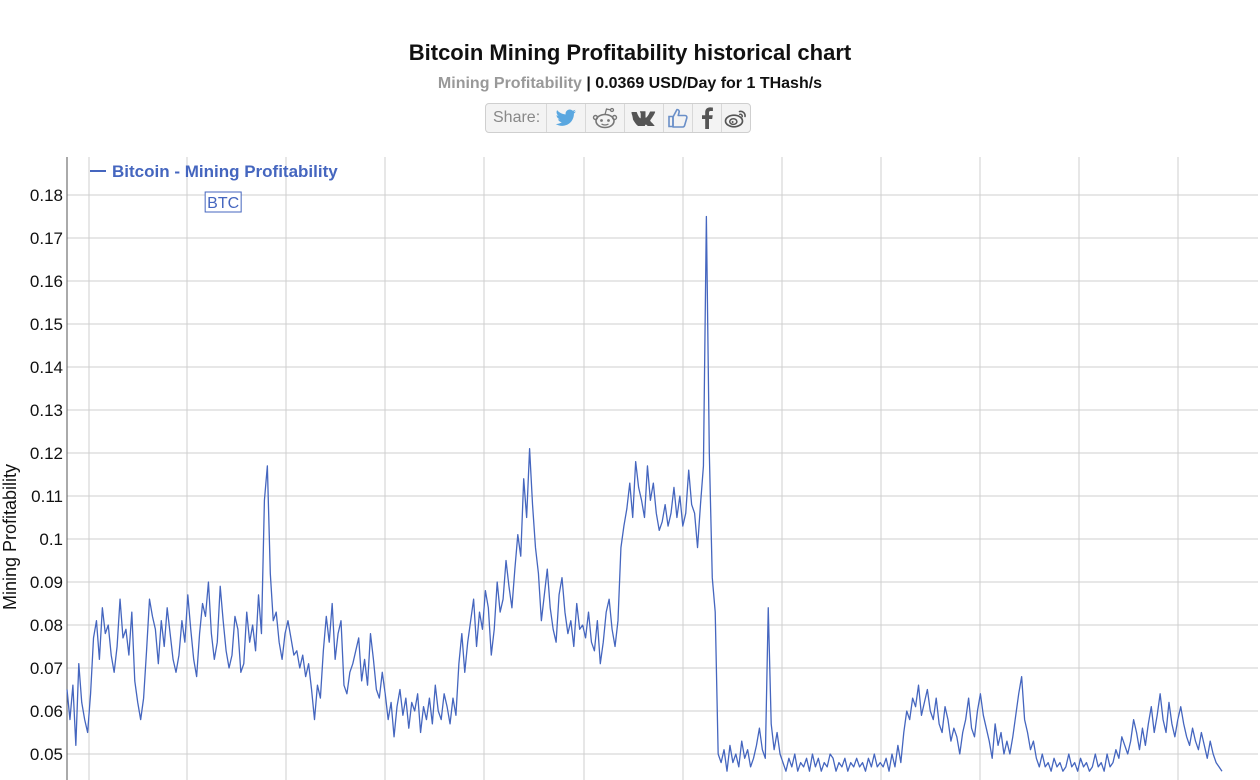  I want to click on vk-icon, so click(643, 118).